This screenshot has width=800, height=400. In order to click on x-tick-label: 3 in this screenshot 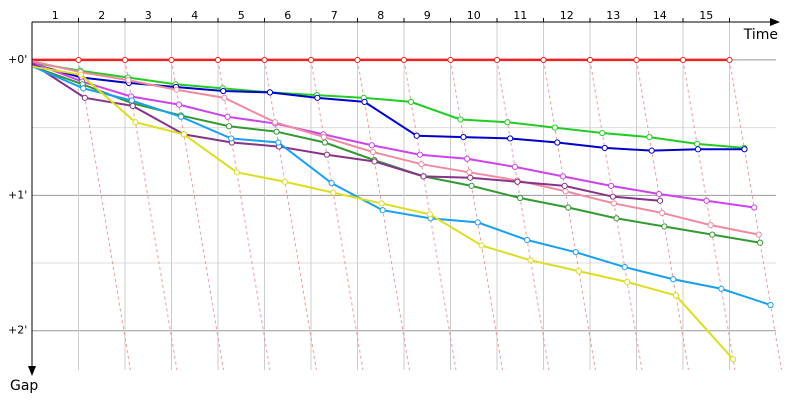, I will do `click(148, 15)`.